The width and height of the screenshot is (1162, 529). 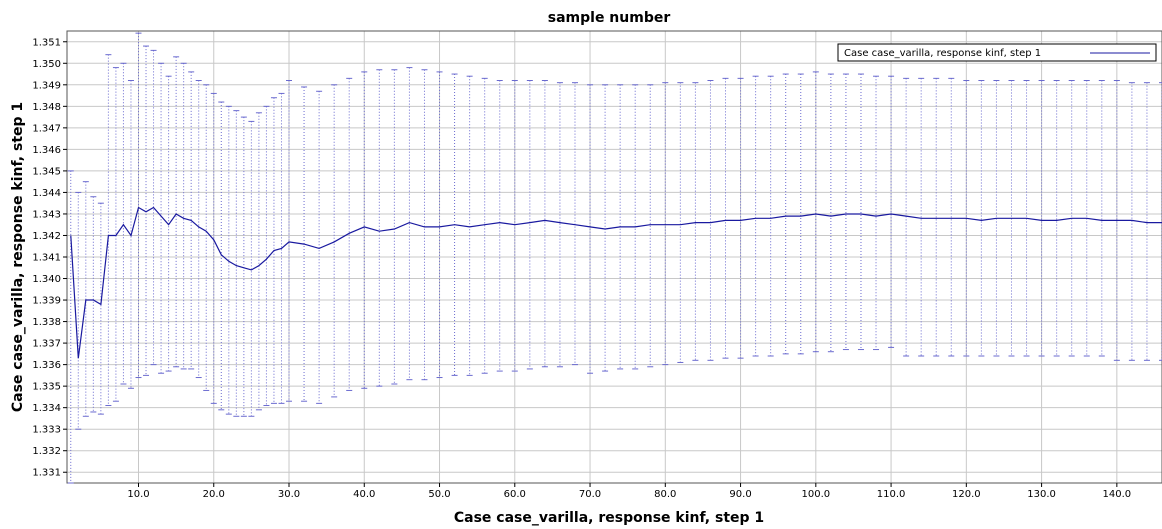 What do you see at coordinates (46, 214) in the screenshot?
I see `y-tick-label: 1.343` at bounding box center [46, 214].